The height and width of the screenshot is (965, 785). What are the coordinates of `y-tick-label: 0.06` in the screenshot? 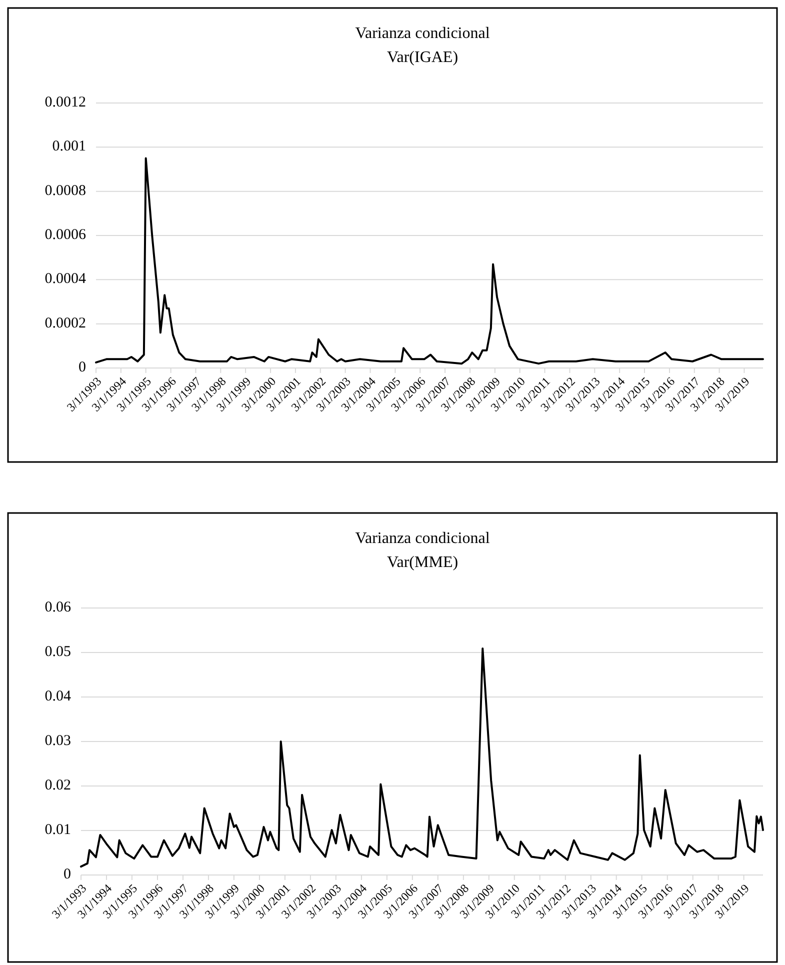 It's located at (58, 607).